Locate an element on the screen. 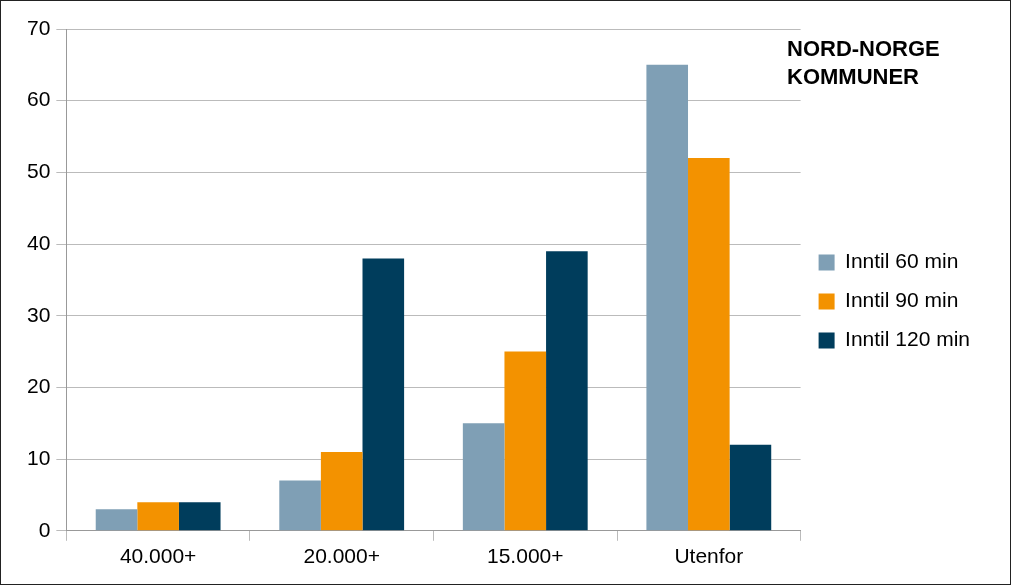 This screenshot has width=1011, height=585. legend-label: Inntil 120 min is located at coordinates (907, 339).